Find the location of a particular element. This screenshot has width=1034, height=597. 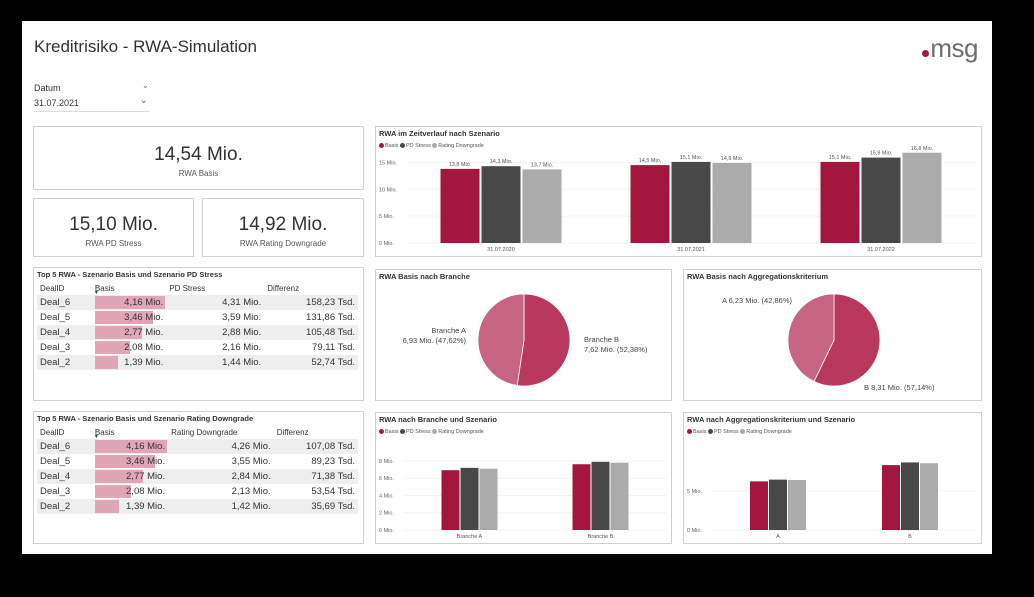

cell-differenz: 35,69 Tsd. is located at coordinates (315, 506).